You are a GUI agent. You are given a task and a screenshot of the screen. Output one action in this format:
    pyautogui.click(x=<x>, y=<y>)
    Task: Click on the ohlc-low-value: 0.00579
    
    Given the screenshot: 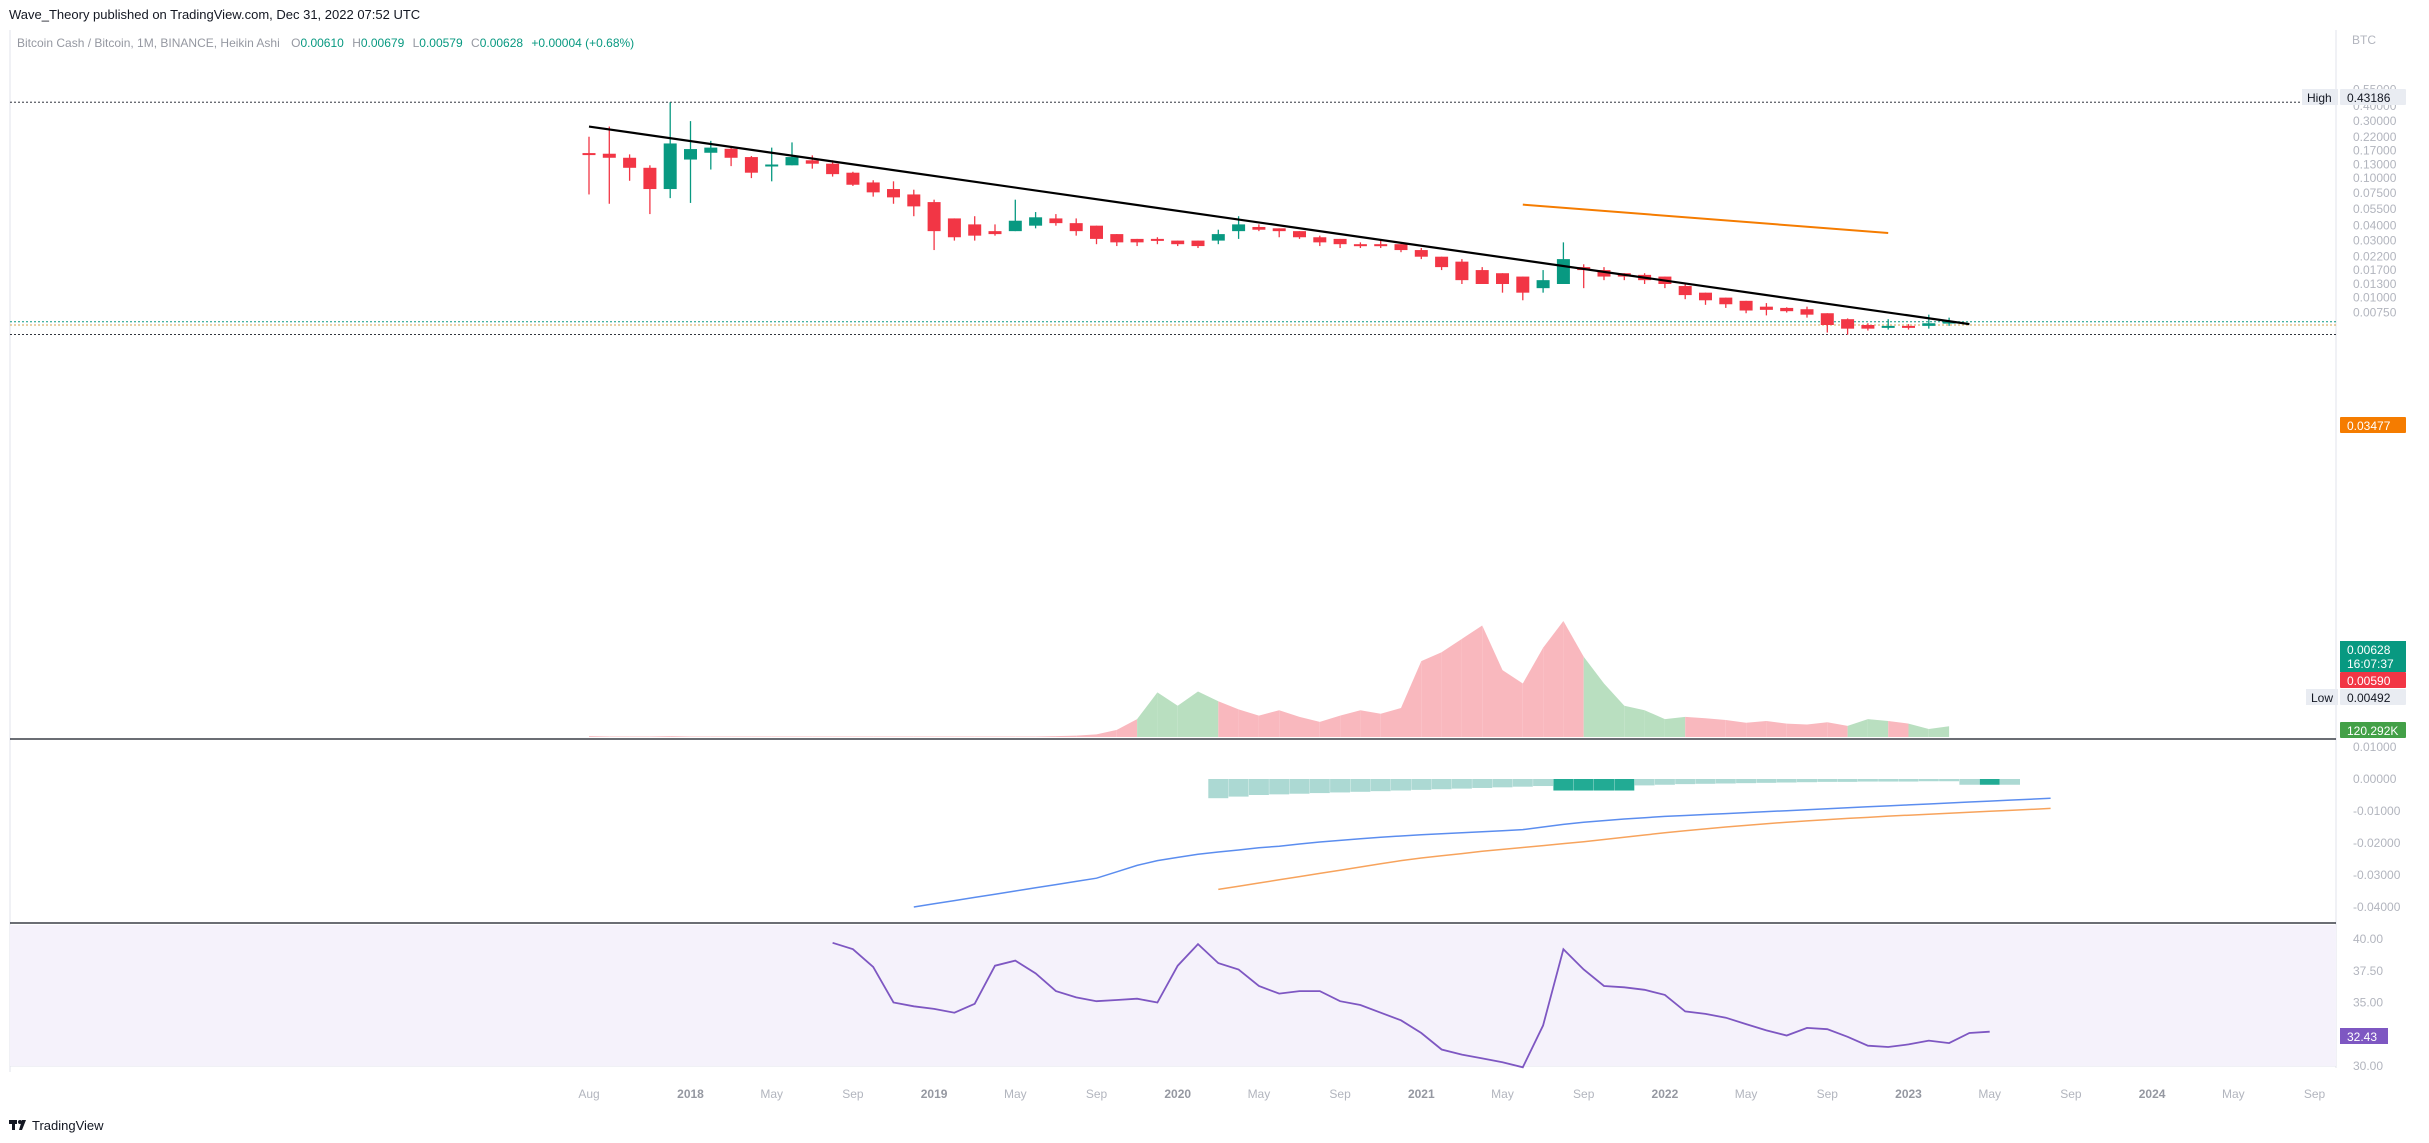 What is the action you would take?
    pyautogui.click(x=441, y=43)
    